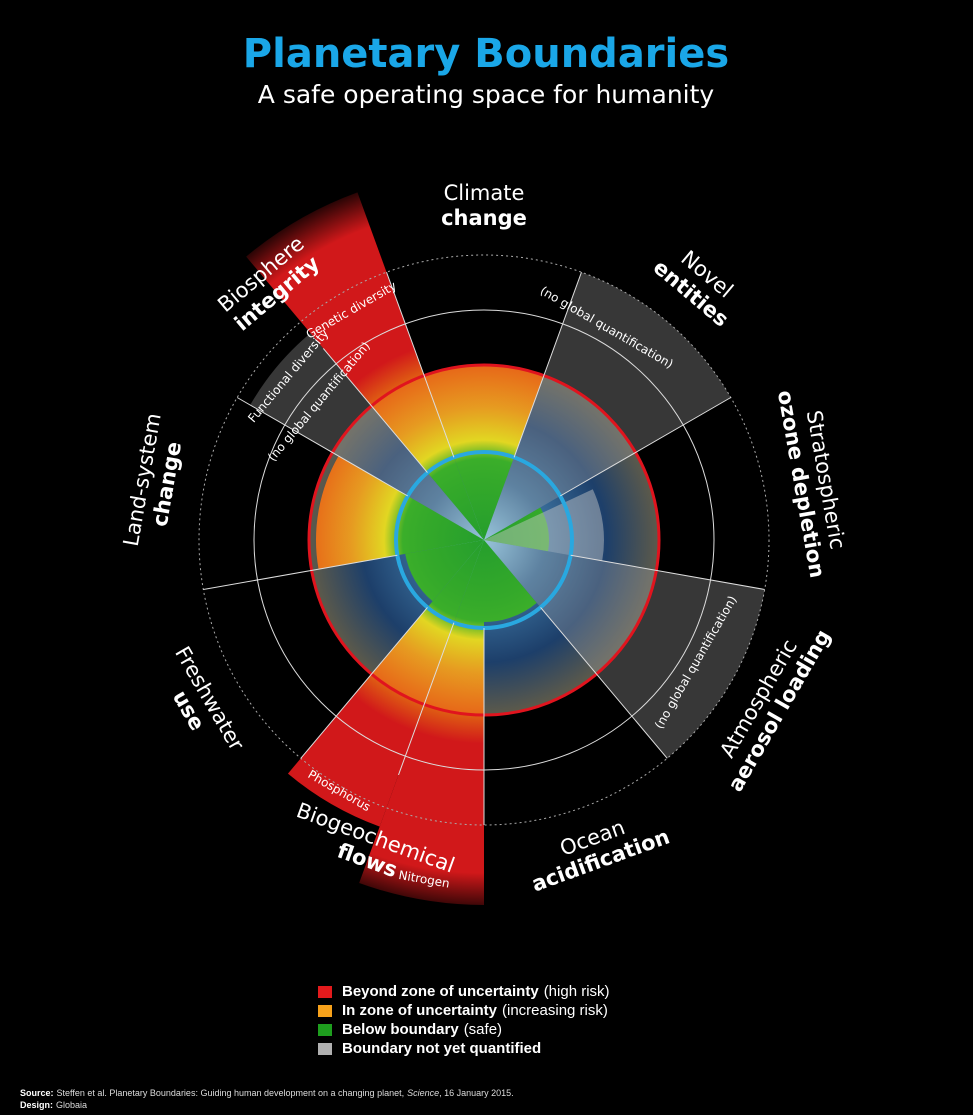  Describe the element at coordinates (37, 1093) in the screenshot. I see `source-label: Source:` at that location.